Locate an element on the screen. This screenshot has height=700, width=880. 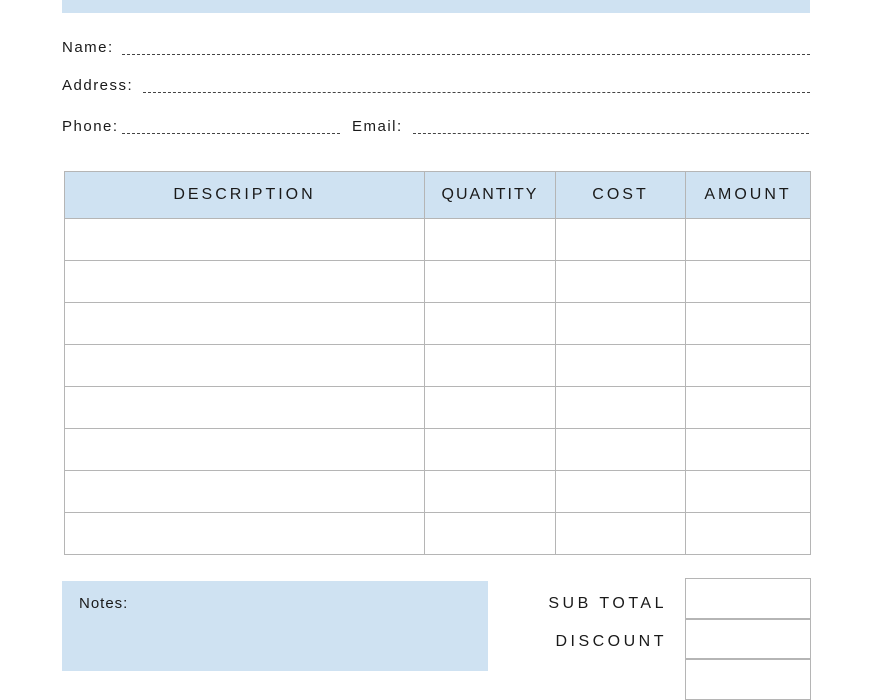
phone-label: Phone: is located at coordinates (90, 126).